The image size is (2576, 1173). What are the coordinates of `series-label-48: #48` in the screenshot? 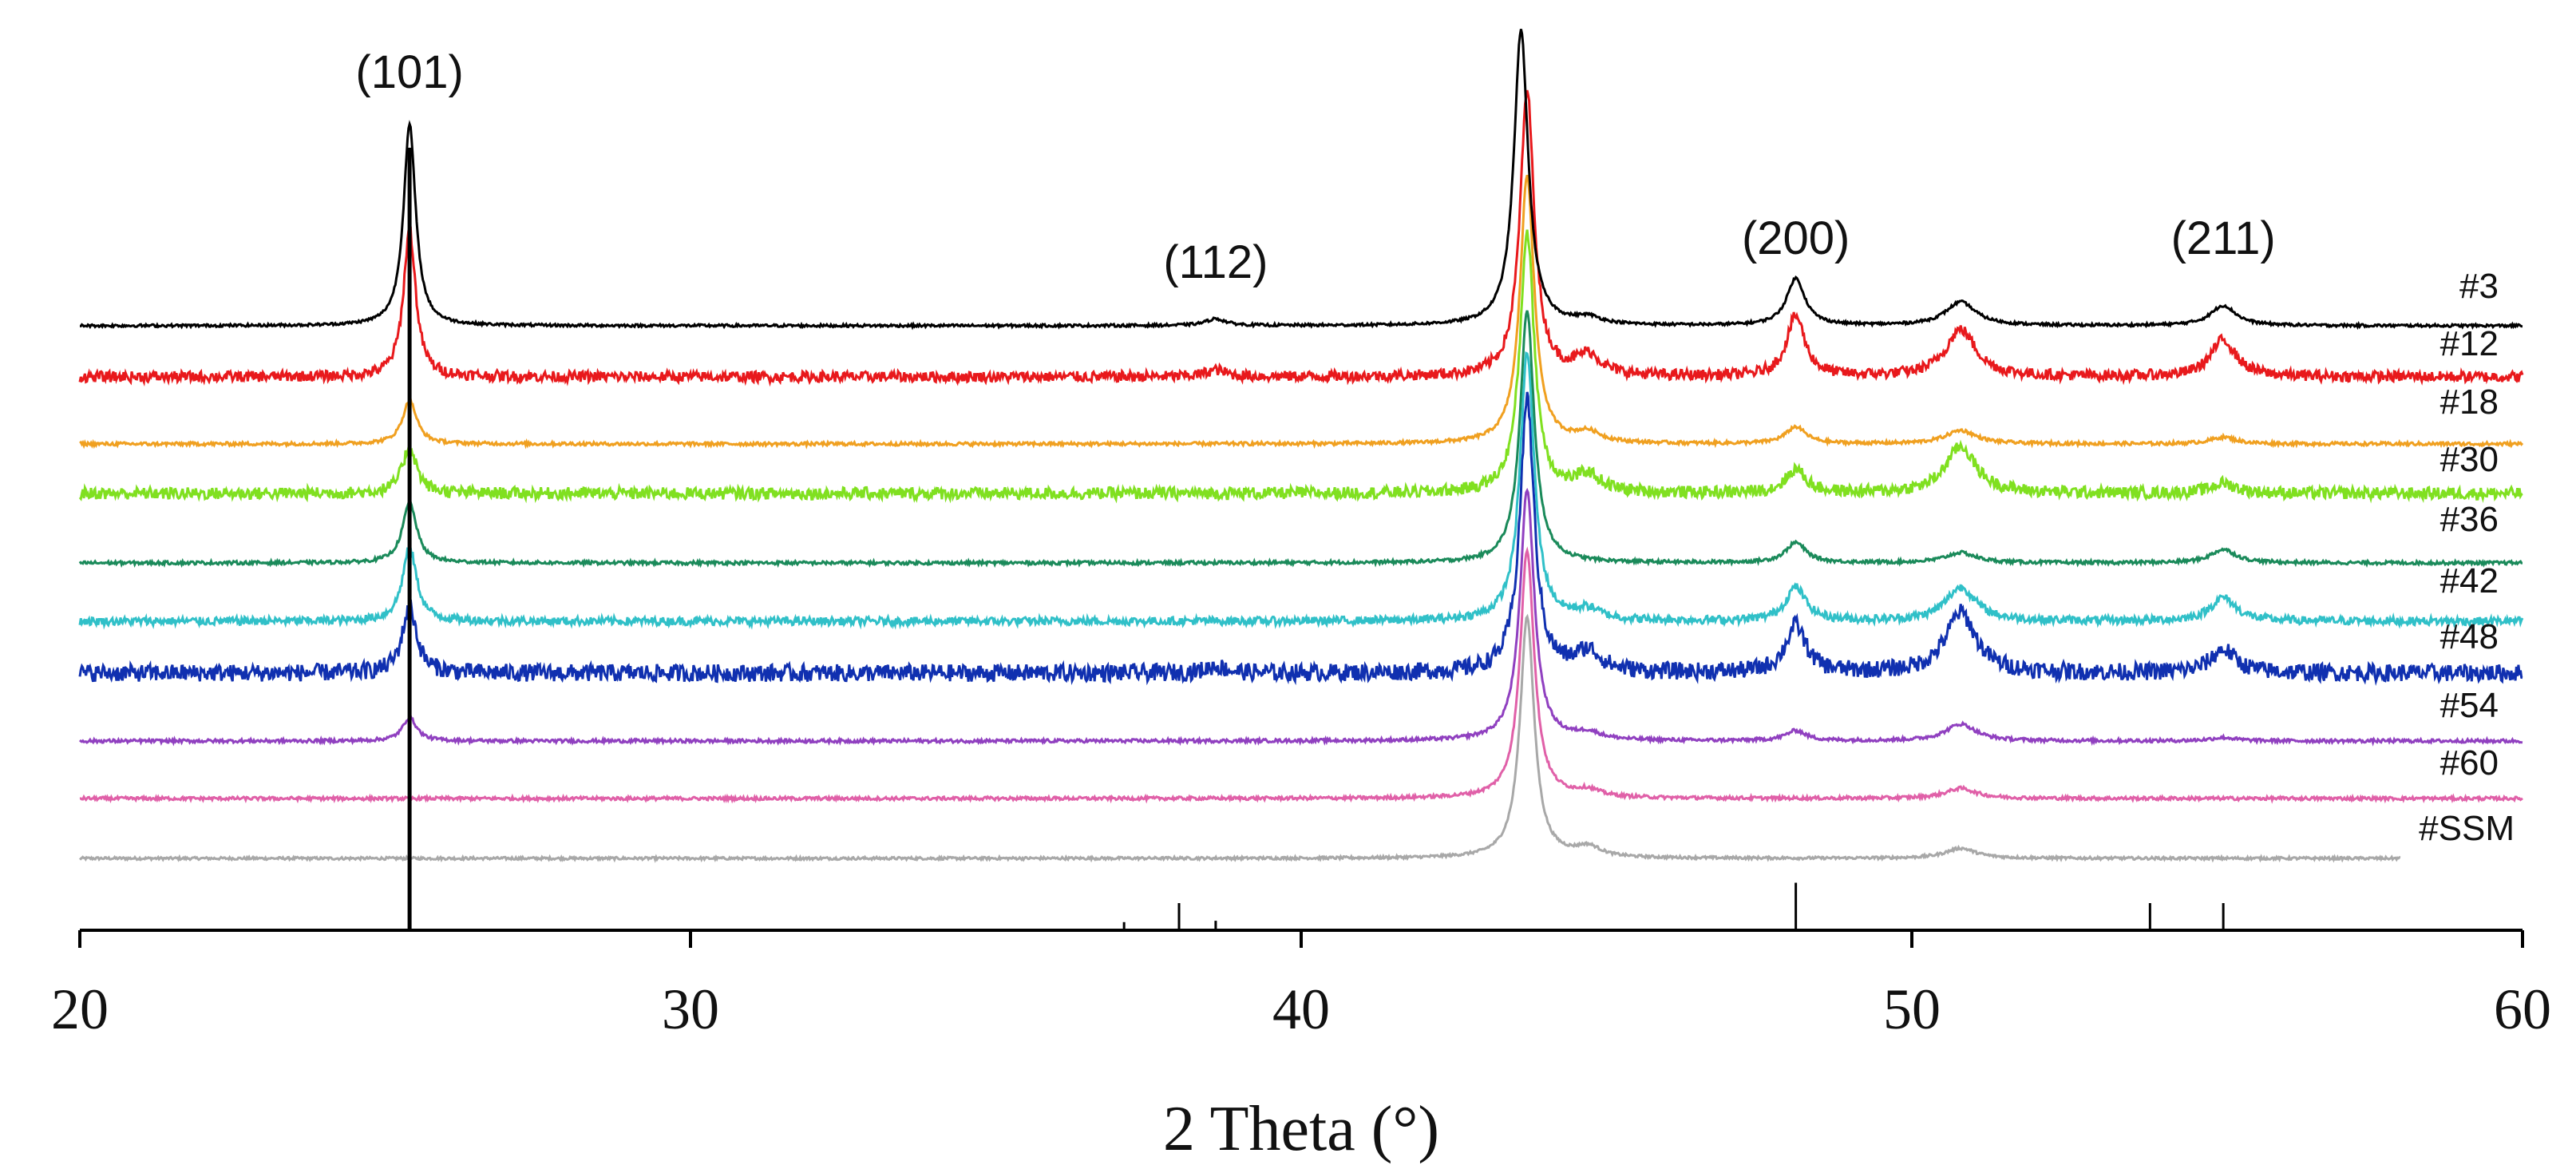 It's located at (2469, 636).